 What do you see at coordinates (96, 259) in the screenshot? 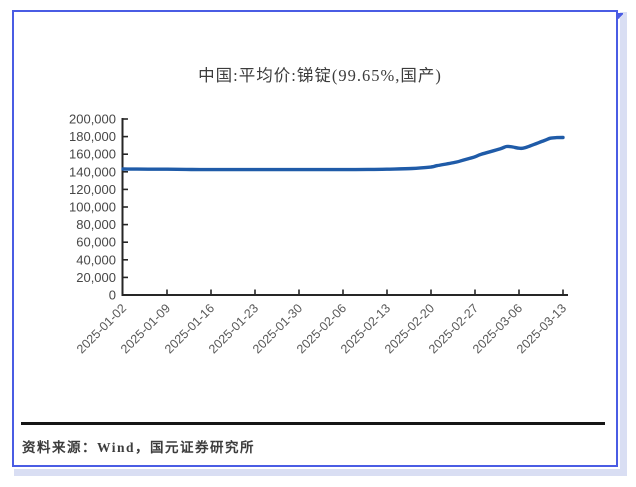
I see `y-tick-label: 40,000` at bounding box center [96, 259].